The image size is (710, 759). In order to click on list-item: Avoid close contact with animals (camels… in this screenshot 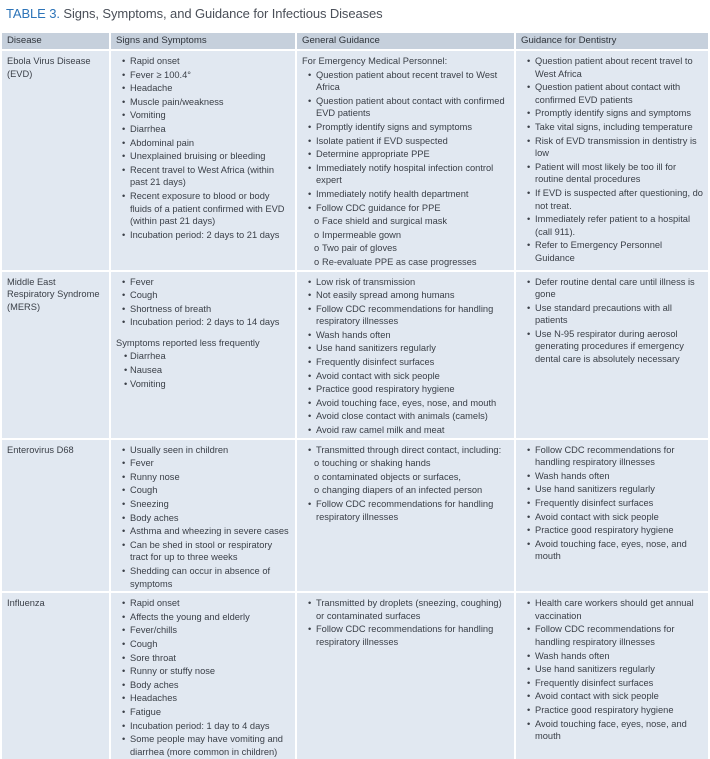, I will do `click(405, 416)`.